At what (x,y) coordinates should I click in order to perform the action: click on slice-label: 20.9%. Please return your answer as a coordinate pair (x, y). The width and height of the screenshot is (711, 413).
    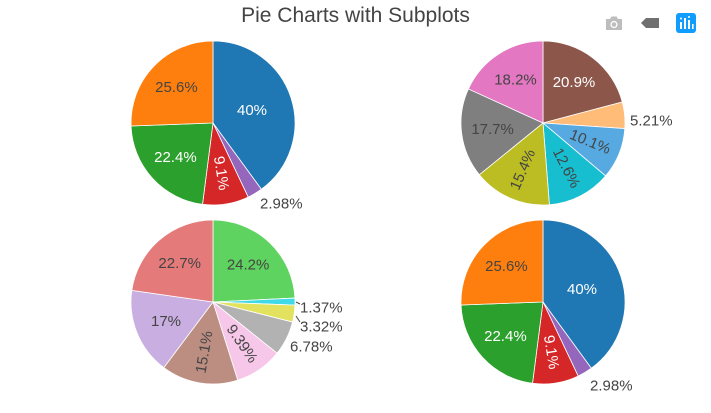
    Looking at the image, I should click on (574, 82).